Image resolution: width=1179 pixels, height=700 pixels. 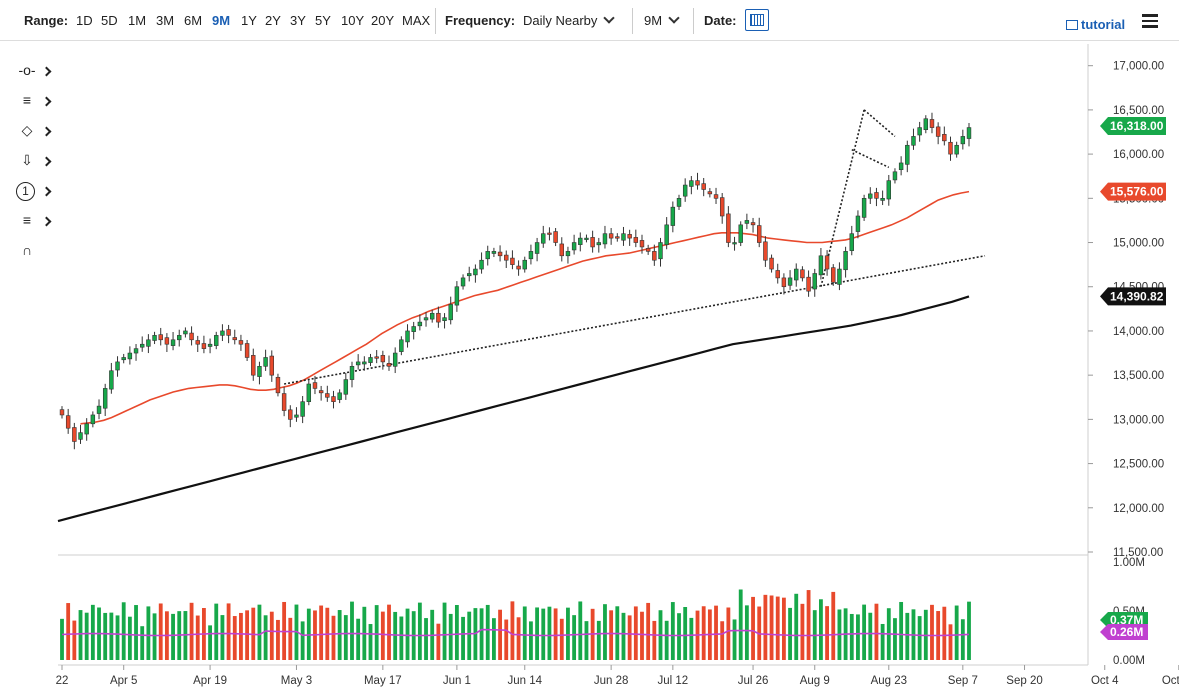 I want to click on range-1m: 1M, so click(x=137, y=20).